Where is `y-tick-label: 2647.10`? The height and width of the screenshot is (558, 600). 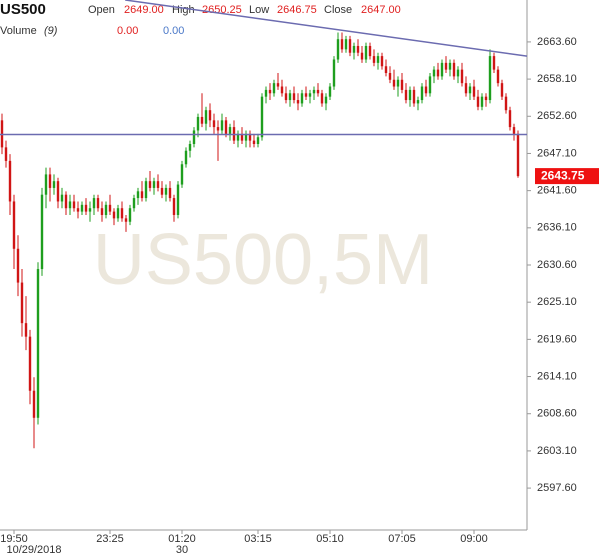
y-tick-label: 2647.10 is located at coordinates (557, 153).